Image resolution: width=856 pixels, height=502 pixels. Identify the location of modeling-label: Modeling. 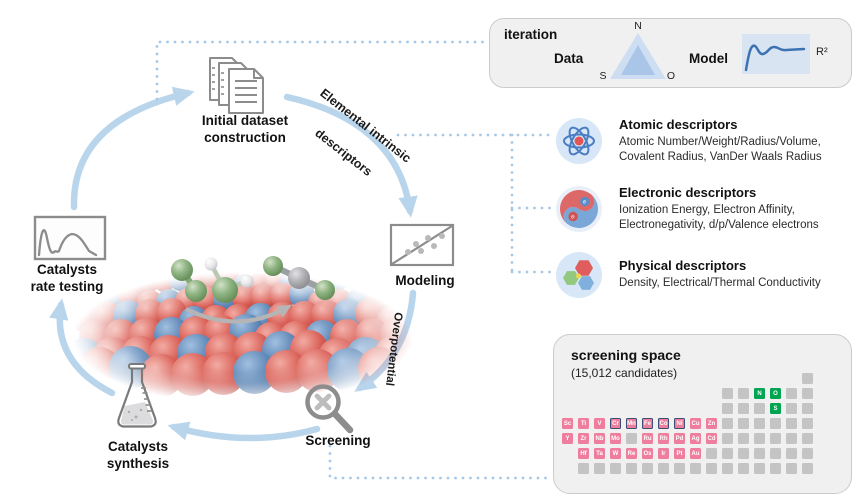
(425, 280).